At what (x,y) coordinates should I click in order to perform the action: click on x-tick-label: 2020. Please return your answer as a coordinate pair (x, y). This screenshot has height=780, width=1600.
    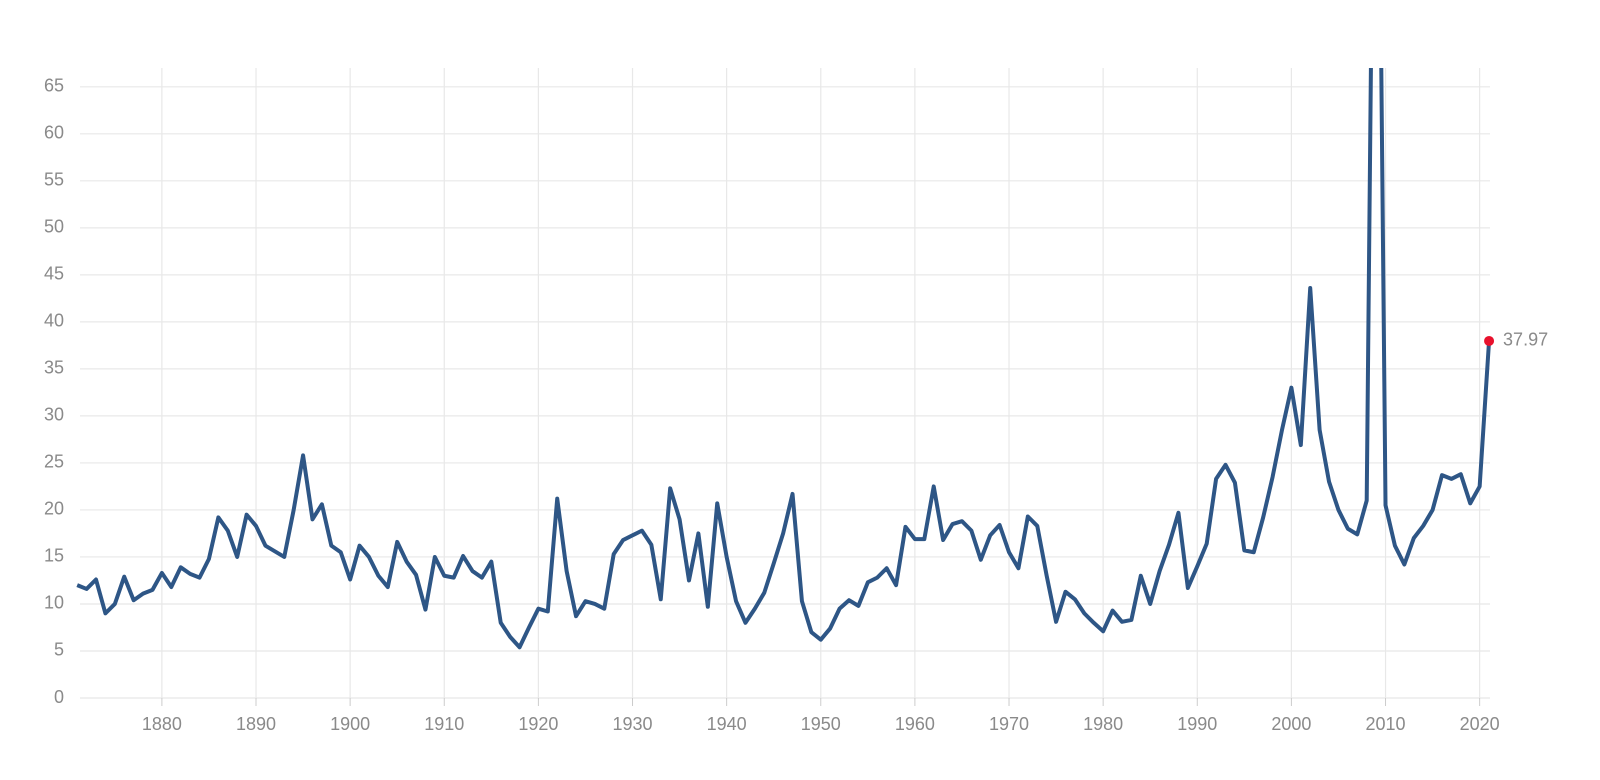
    Looking at the image, I should click on (1480, 724).